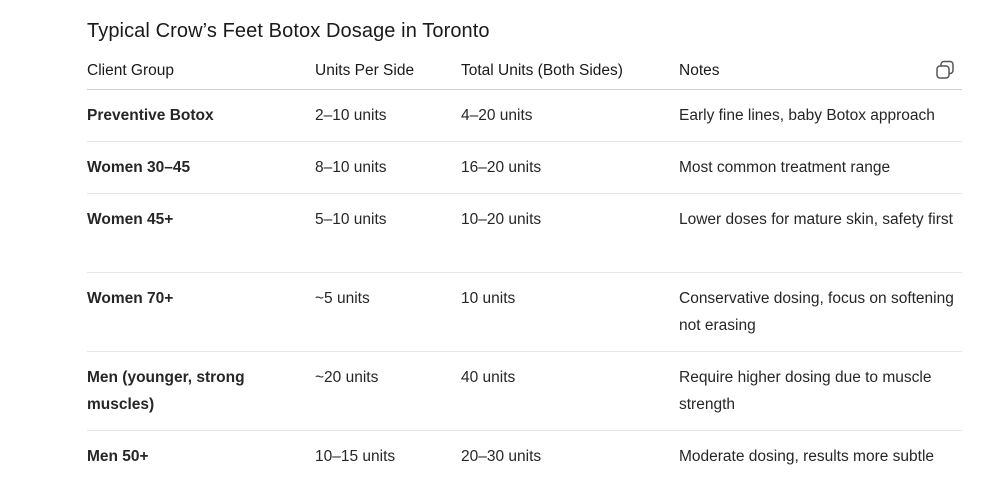  I want to click on cell-units-per-side: ~5 units, so click(342, 298).